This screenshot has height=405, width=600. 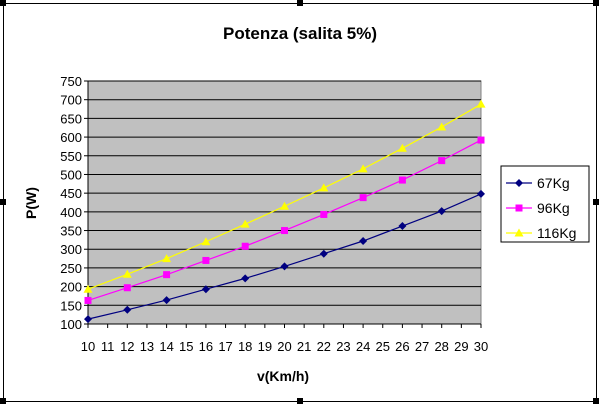 I want to click on legend-item: 96Kg, so click(x=538, y=208).